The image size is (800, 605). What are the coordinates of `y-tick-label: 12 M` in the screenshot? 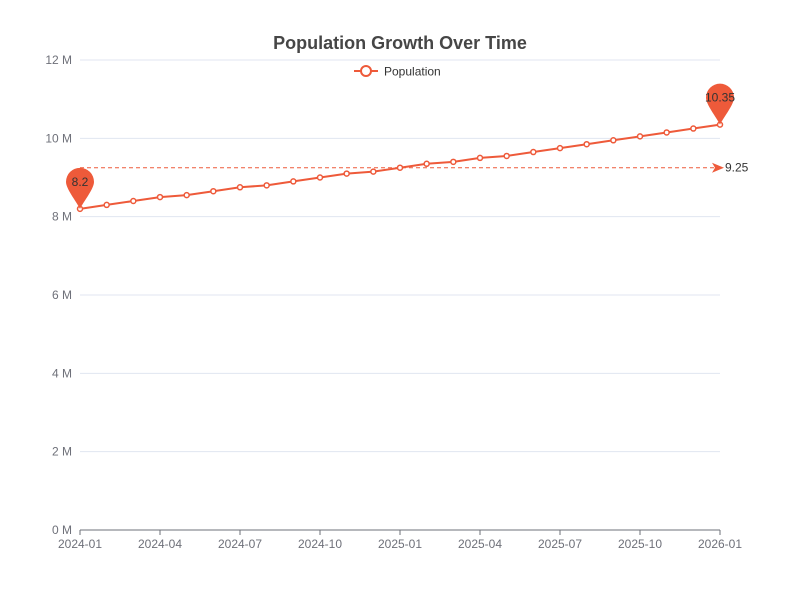 It's located at (58, 60).